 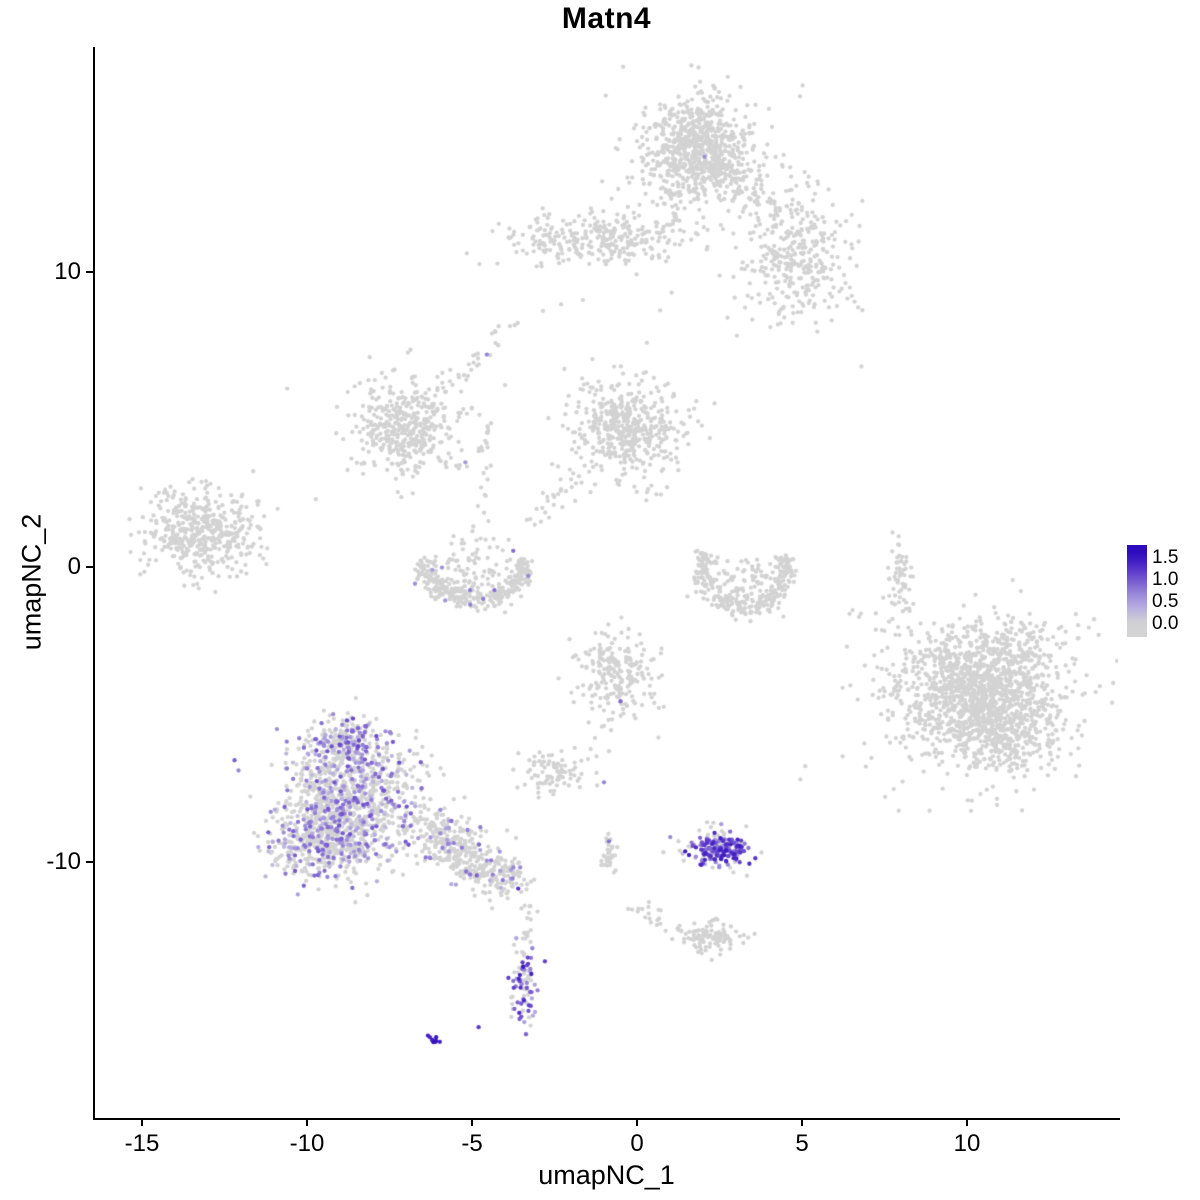 What do you see at coordinates (967, 1143) in the screenshot?
I see `x-tick-label: 10` at bounding box center [967, 1143].